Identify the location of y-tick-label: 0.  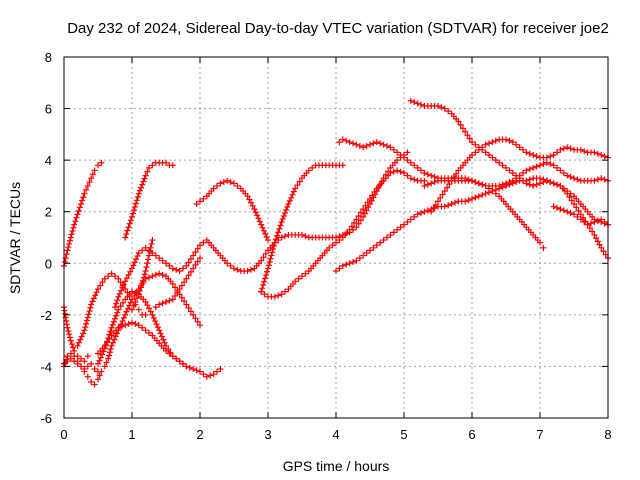
(48, 263).